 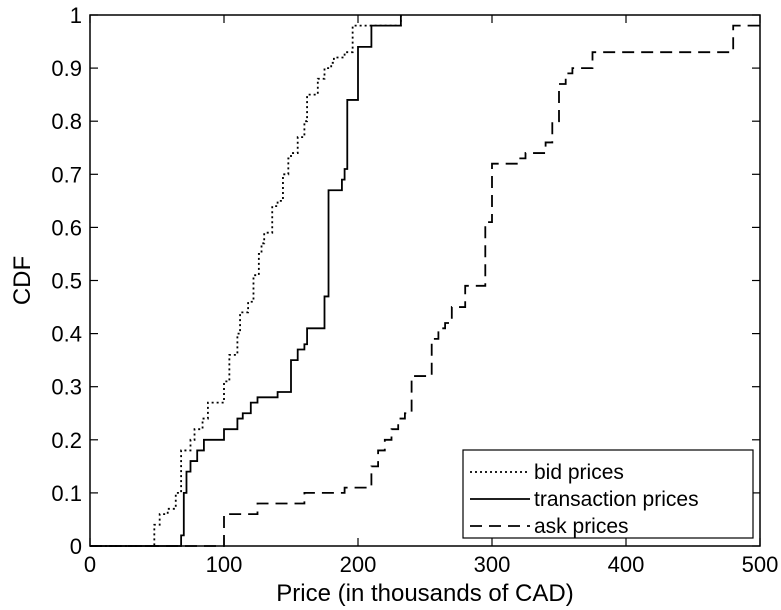 I want to click on x-tick-label: 400, so click(x=626, y=564).